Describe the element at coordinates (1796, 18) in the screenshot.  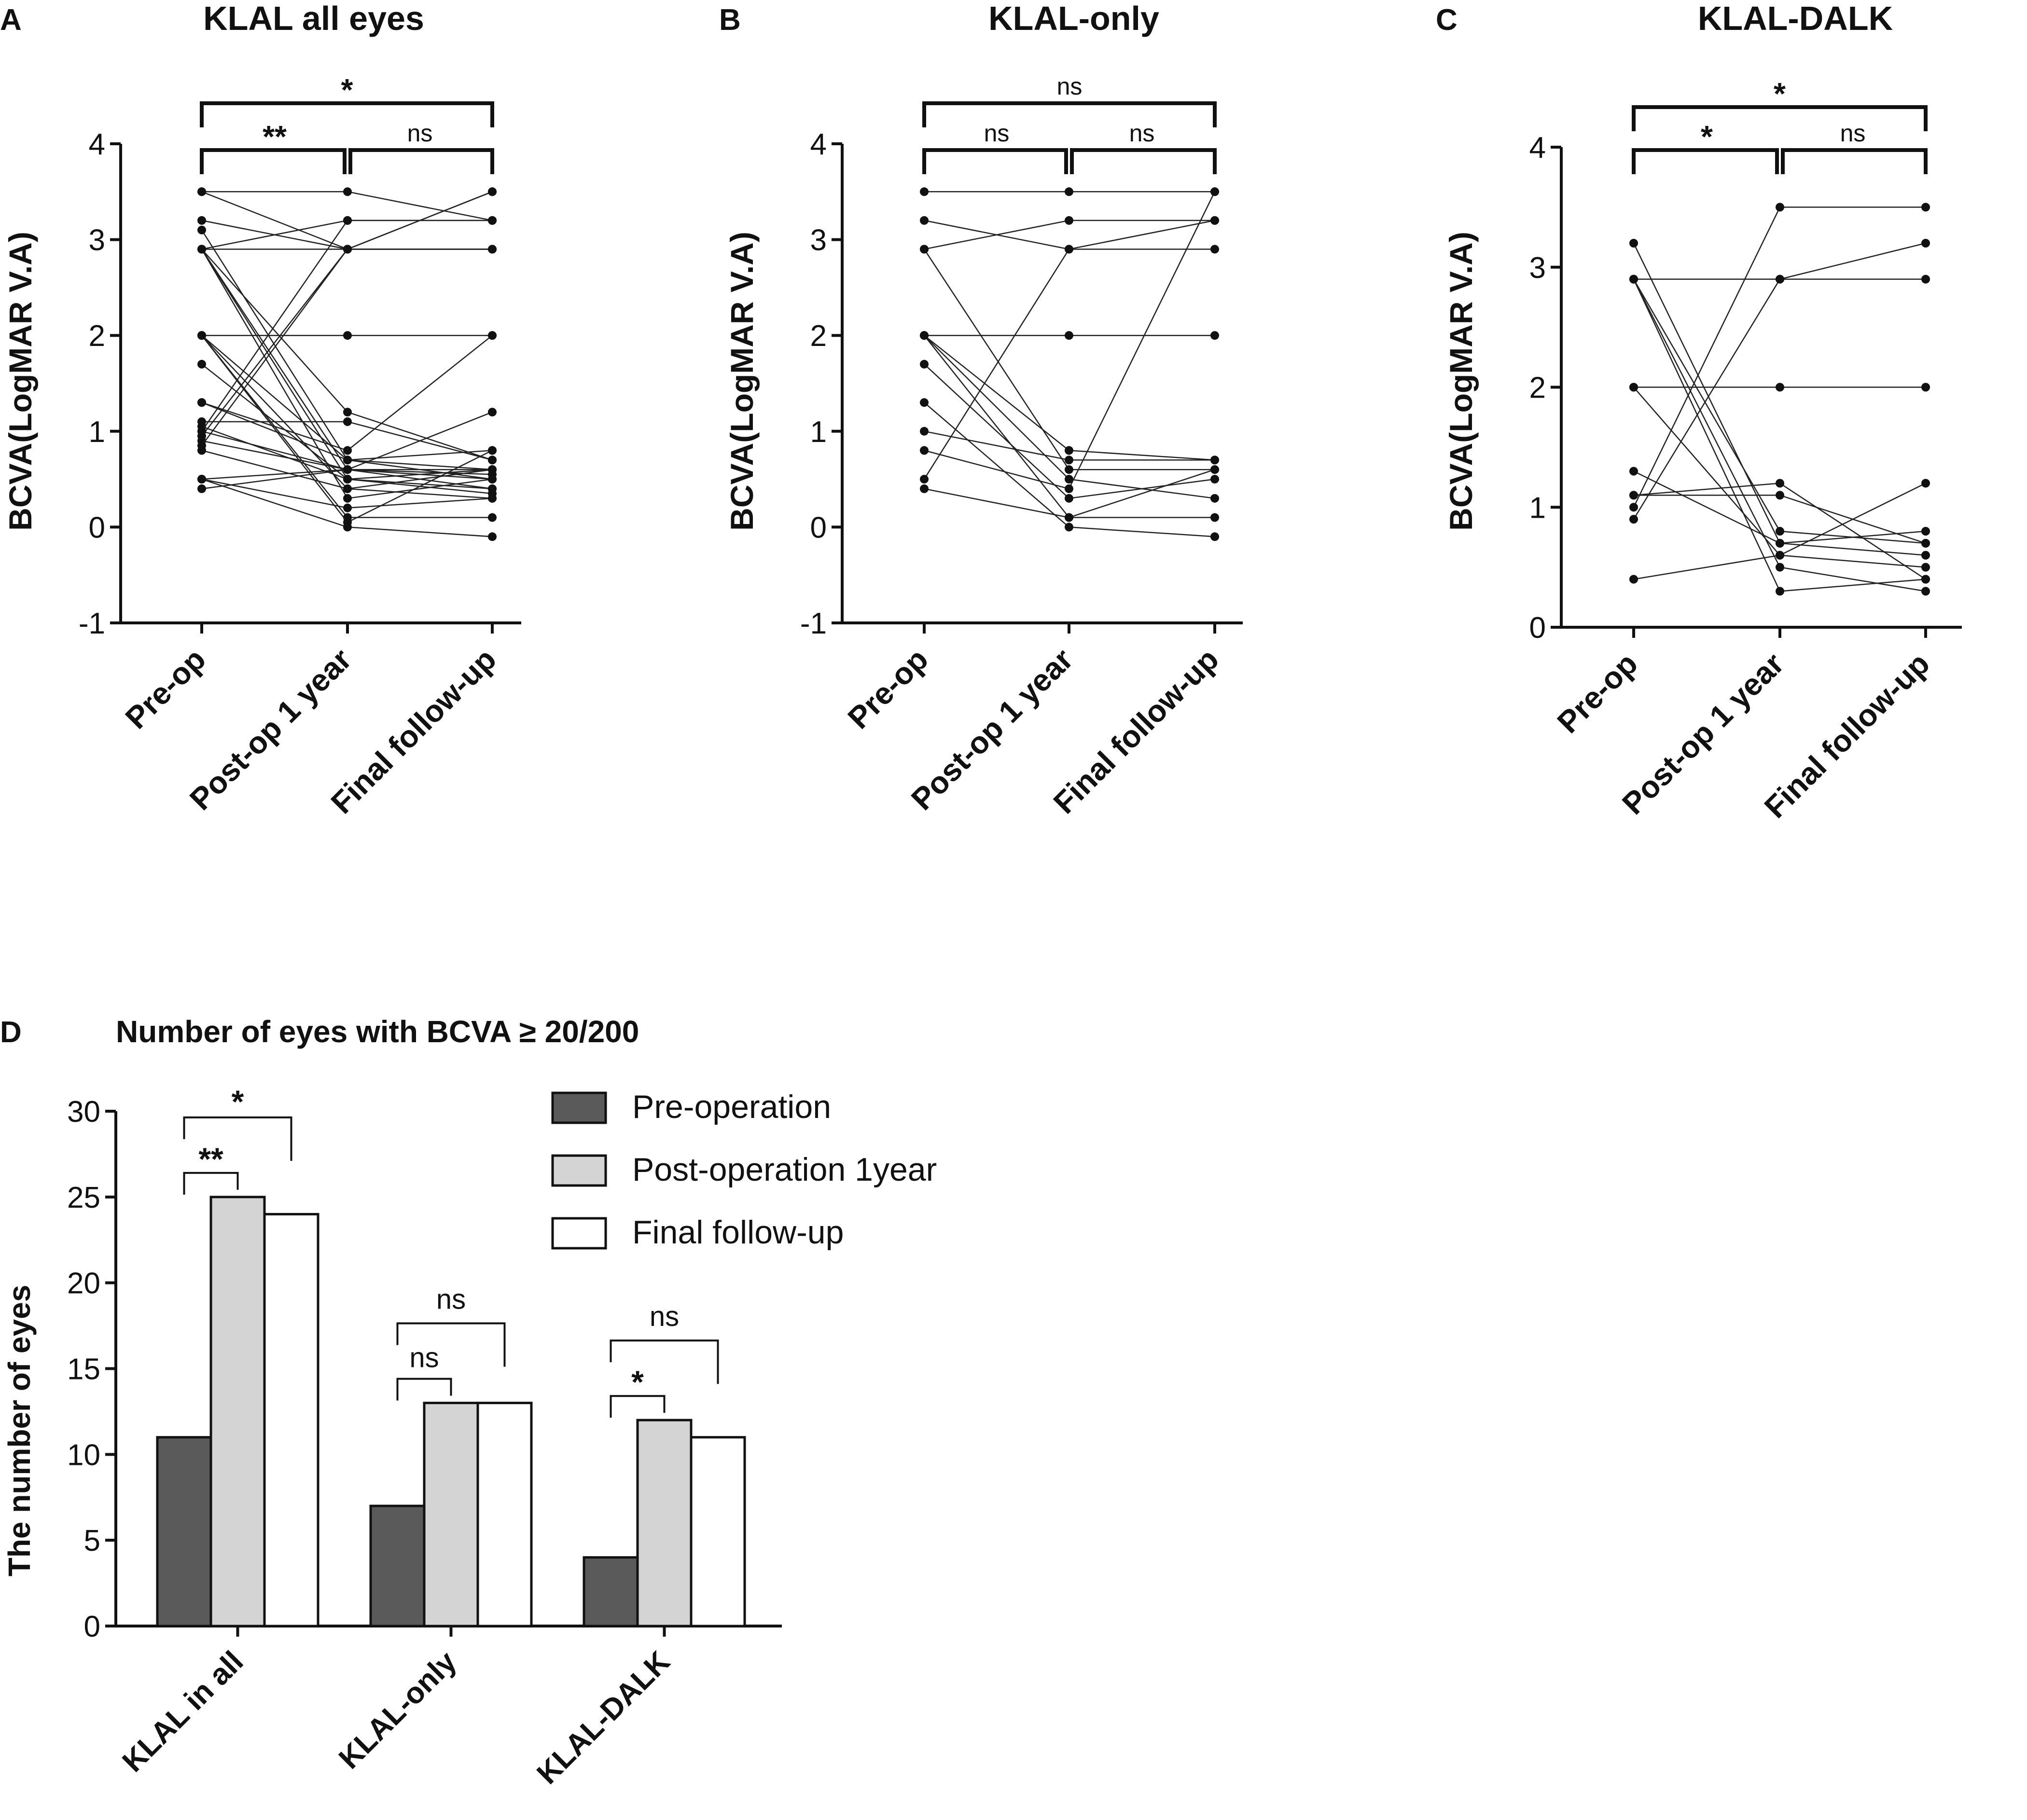
I see `panel-title-c: KLAL-DALK` at that location.